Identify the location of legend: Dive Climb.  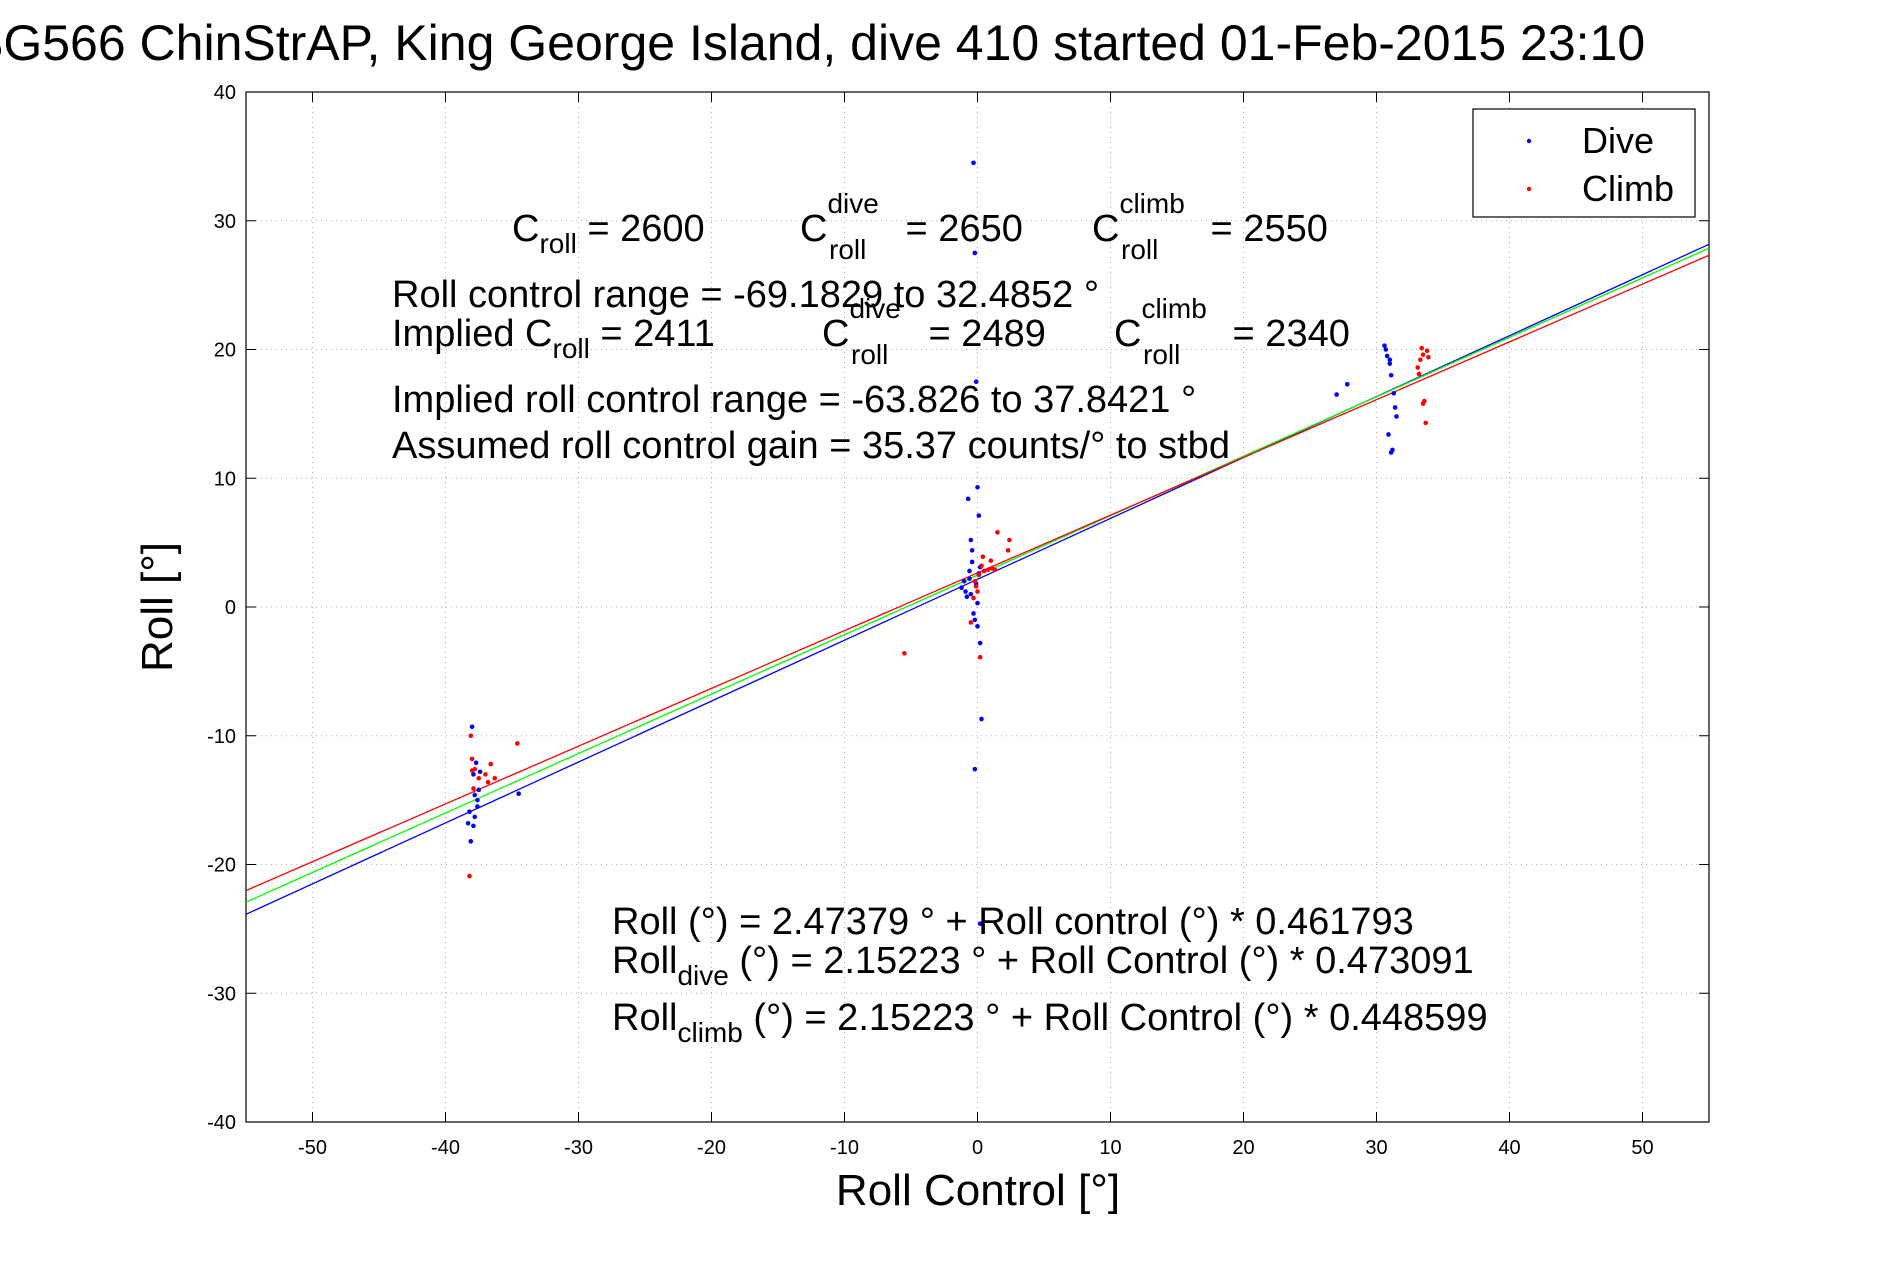
(1584, 163).